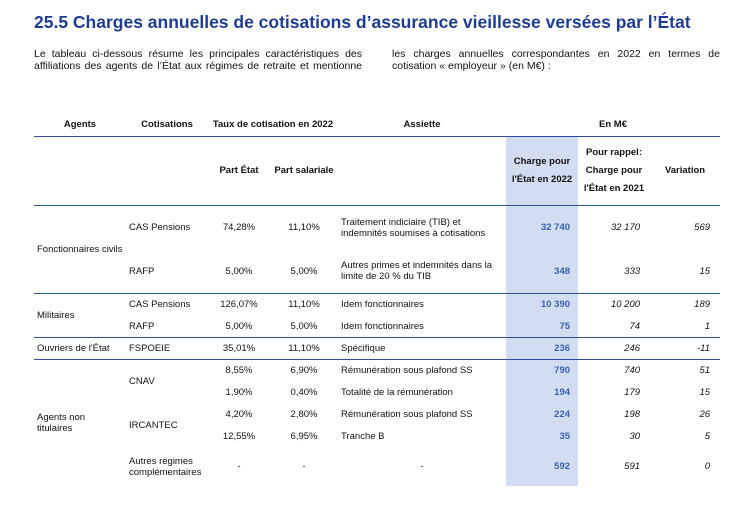 The image size is (731, 507). I want to click on agents-cell: Fonctionnaires civils, so click(80, 249).